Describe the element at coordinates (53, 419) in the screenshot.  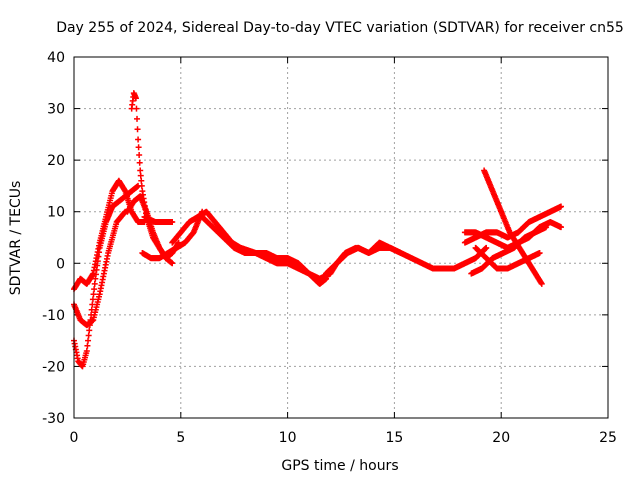
I see `y-tick-label: -30` at that location.